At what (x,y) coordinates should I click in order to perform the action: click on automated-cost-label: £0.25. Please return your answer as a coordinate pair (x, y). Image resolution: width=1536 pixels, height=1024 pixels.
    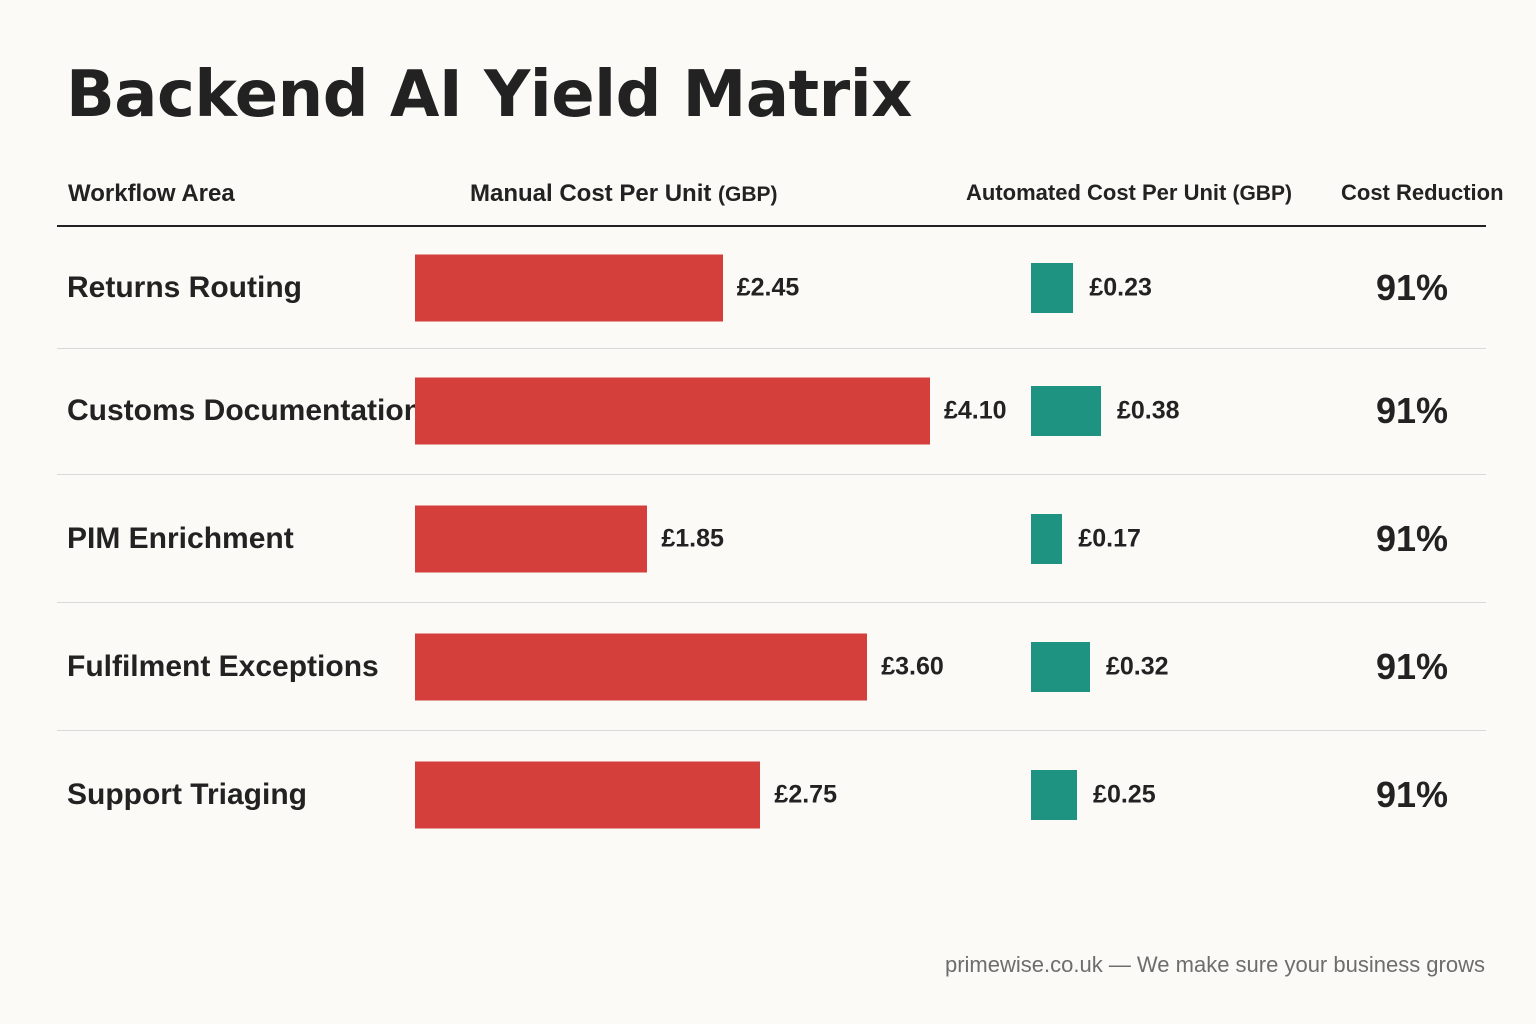
    Looking at the image, I should click on (1124, 794).